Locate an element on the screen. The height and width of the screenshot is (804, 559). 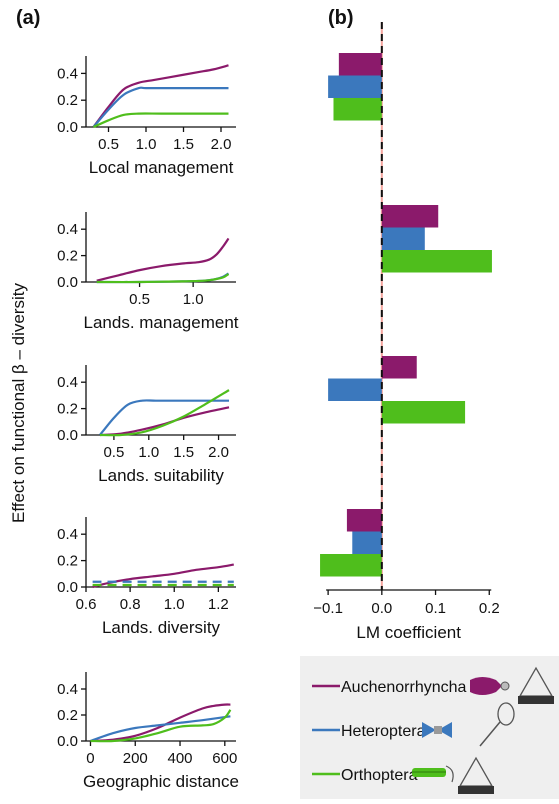
bar-group-lands-diversity is located at coordinates (351, 543).